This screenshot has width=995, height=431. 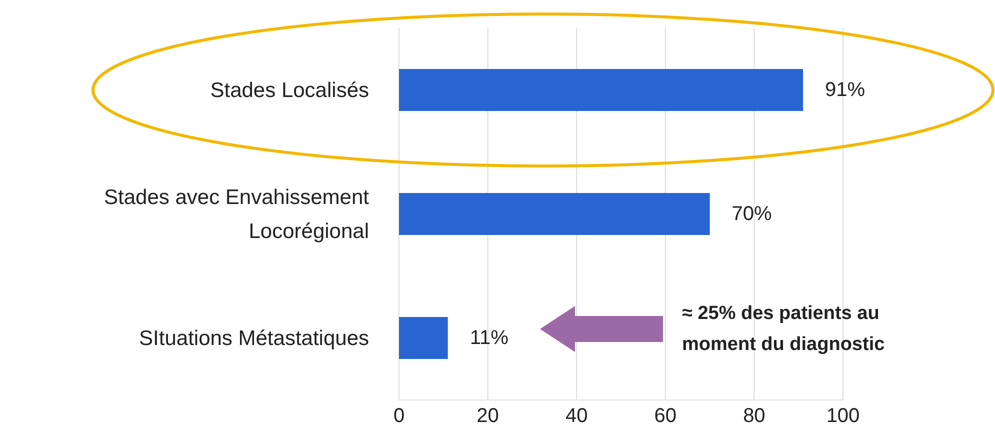 I want to click on x-tick-label: 0, so click(x=399, y=416).